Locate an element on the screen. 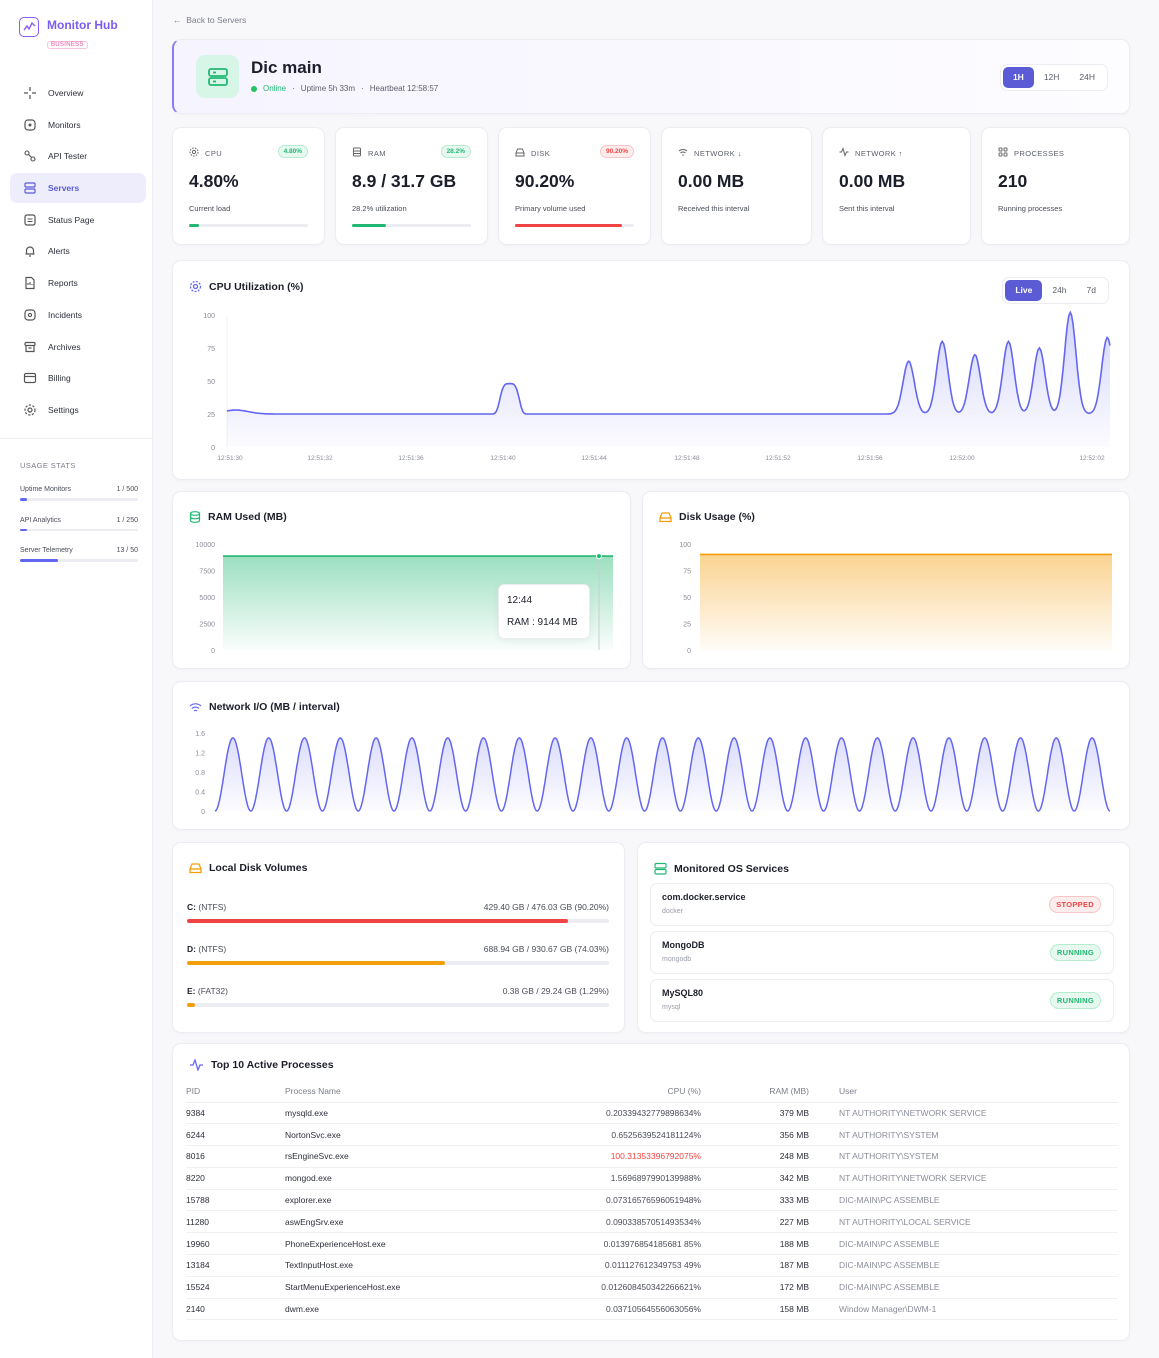  pid-cell: 11280 is located at coordinates (235, 1222).